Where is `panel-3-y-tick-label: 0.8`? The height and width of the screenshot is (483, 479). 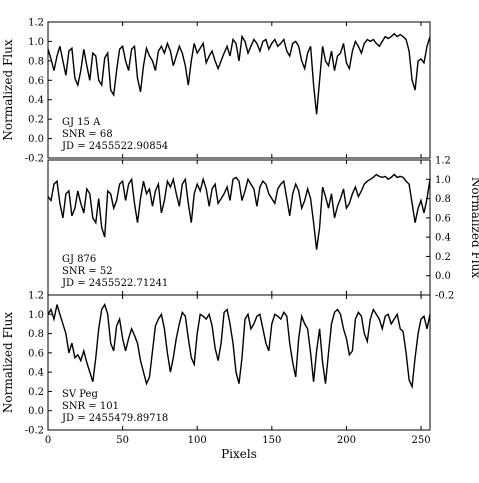 panel-3-y-tick-label: 0.8 is located at coordinates (36, 334).